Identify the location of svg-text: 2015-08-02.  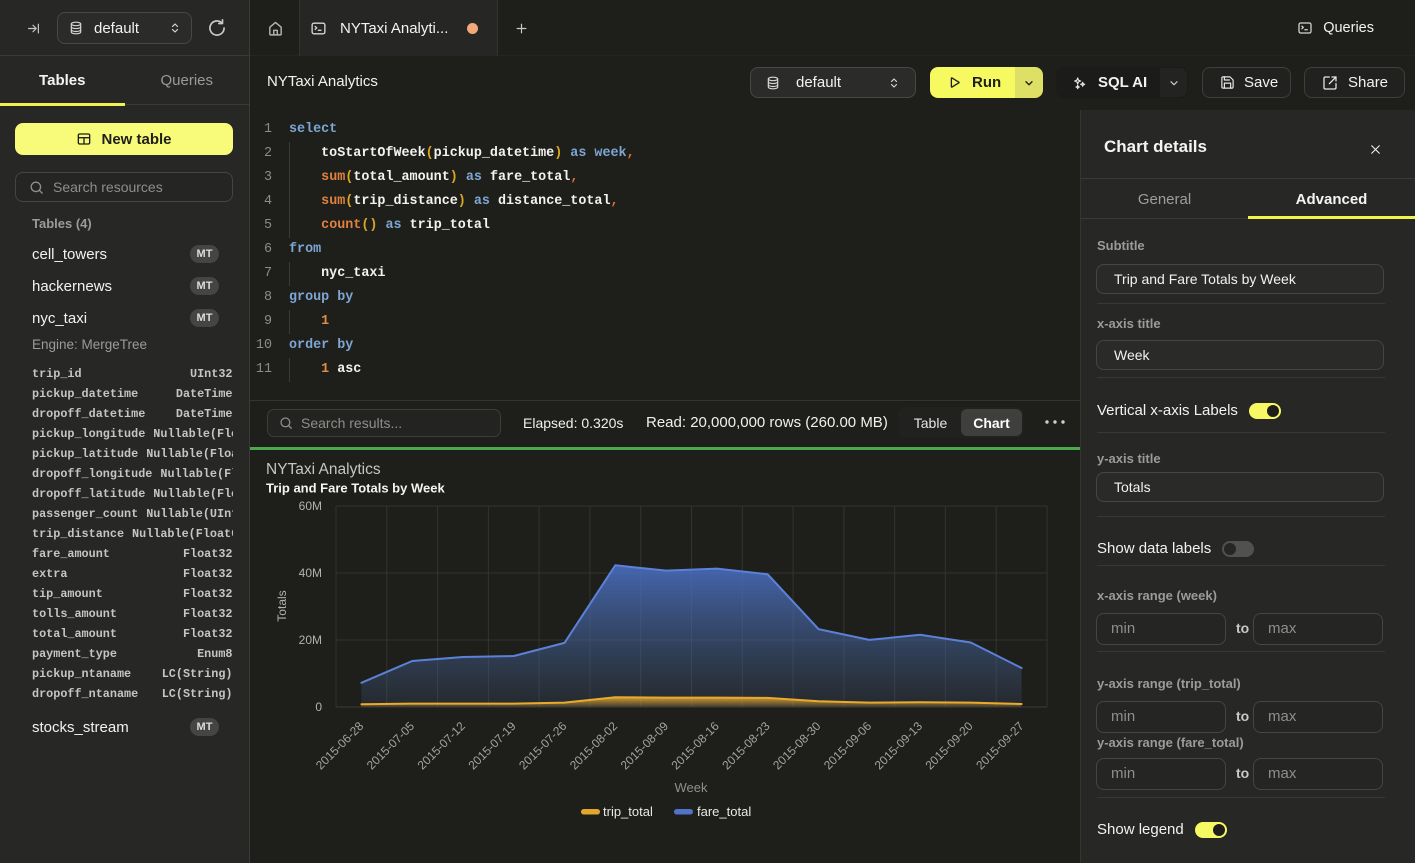
(594, 746).